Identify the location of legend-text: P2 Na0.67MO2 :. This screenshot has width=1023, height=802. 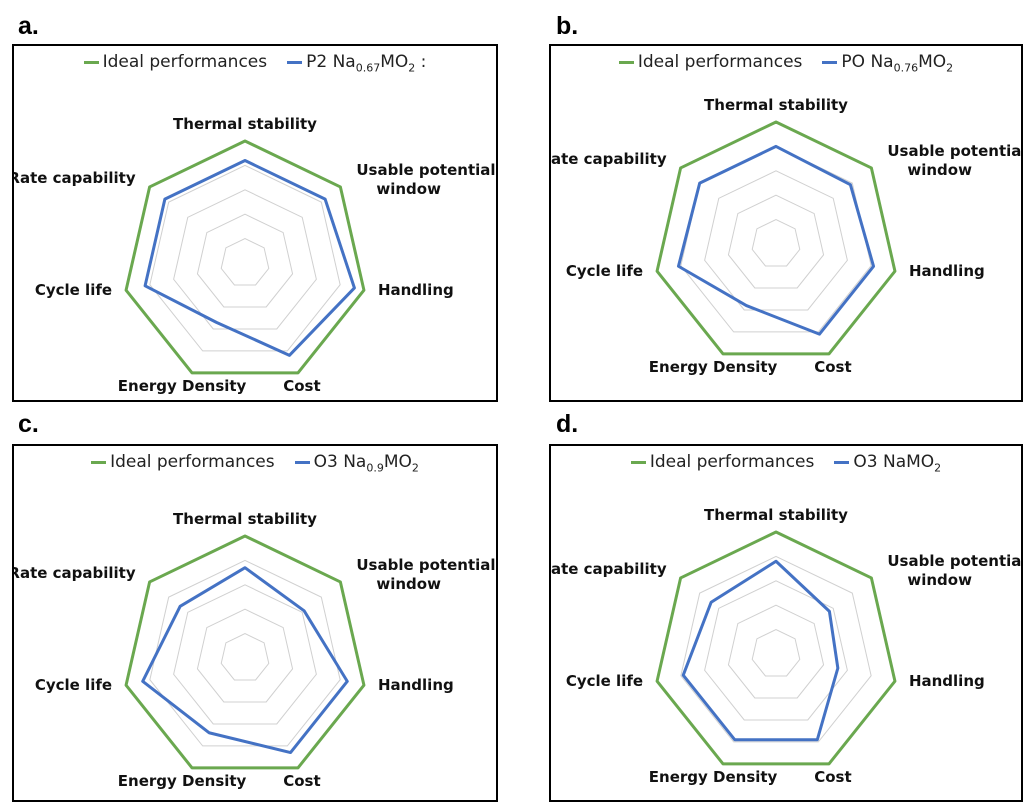
(366, 63).